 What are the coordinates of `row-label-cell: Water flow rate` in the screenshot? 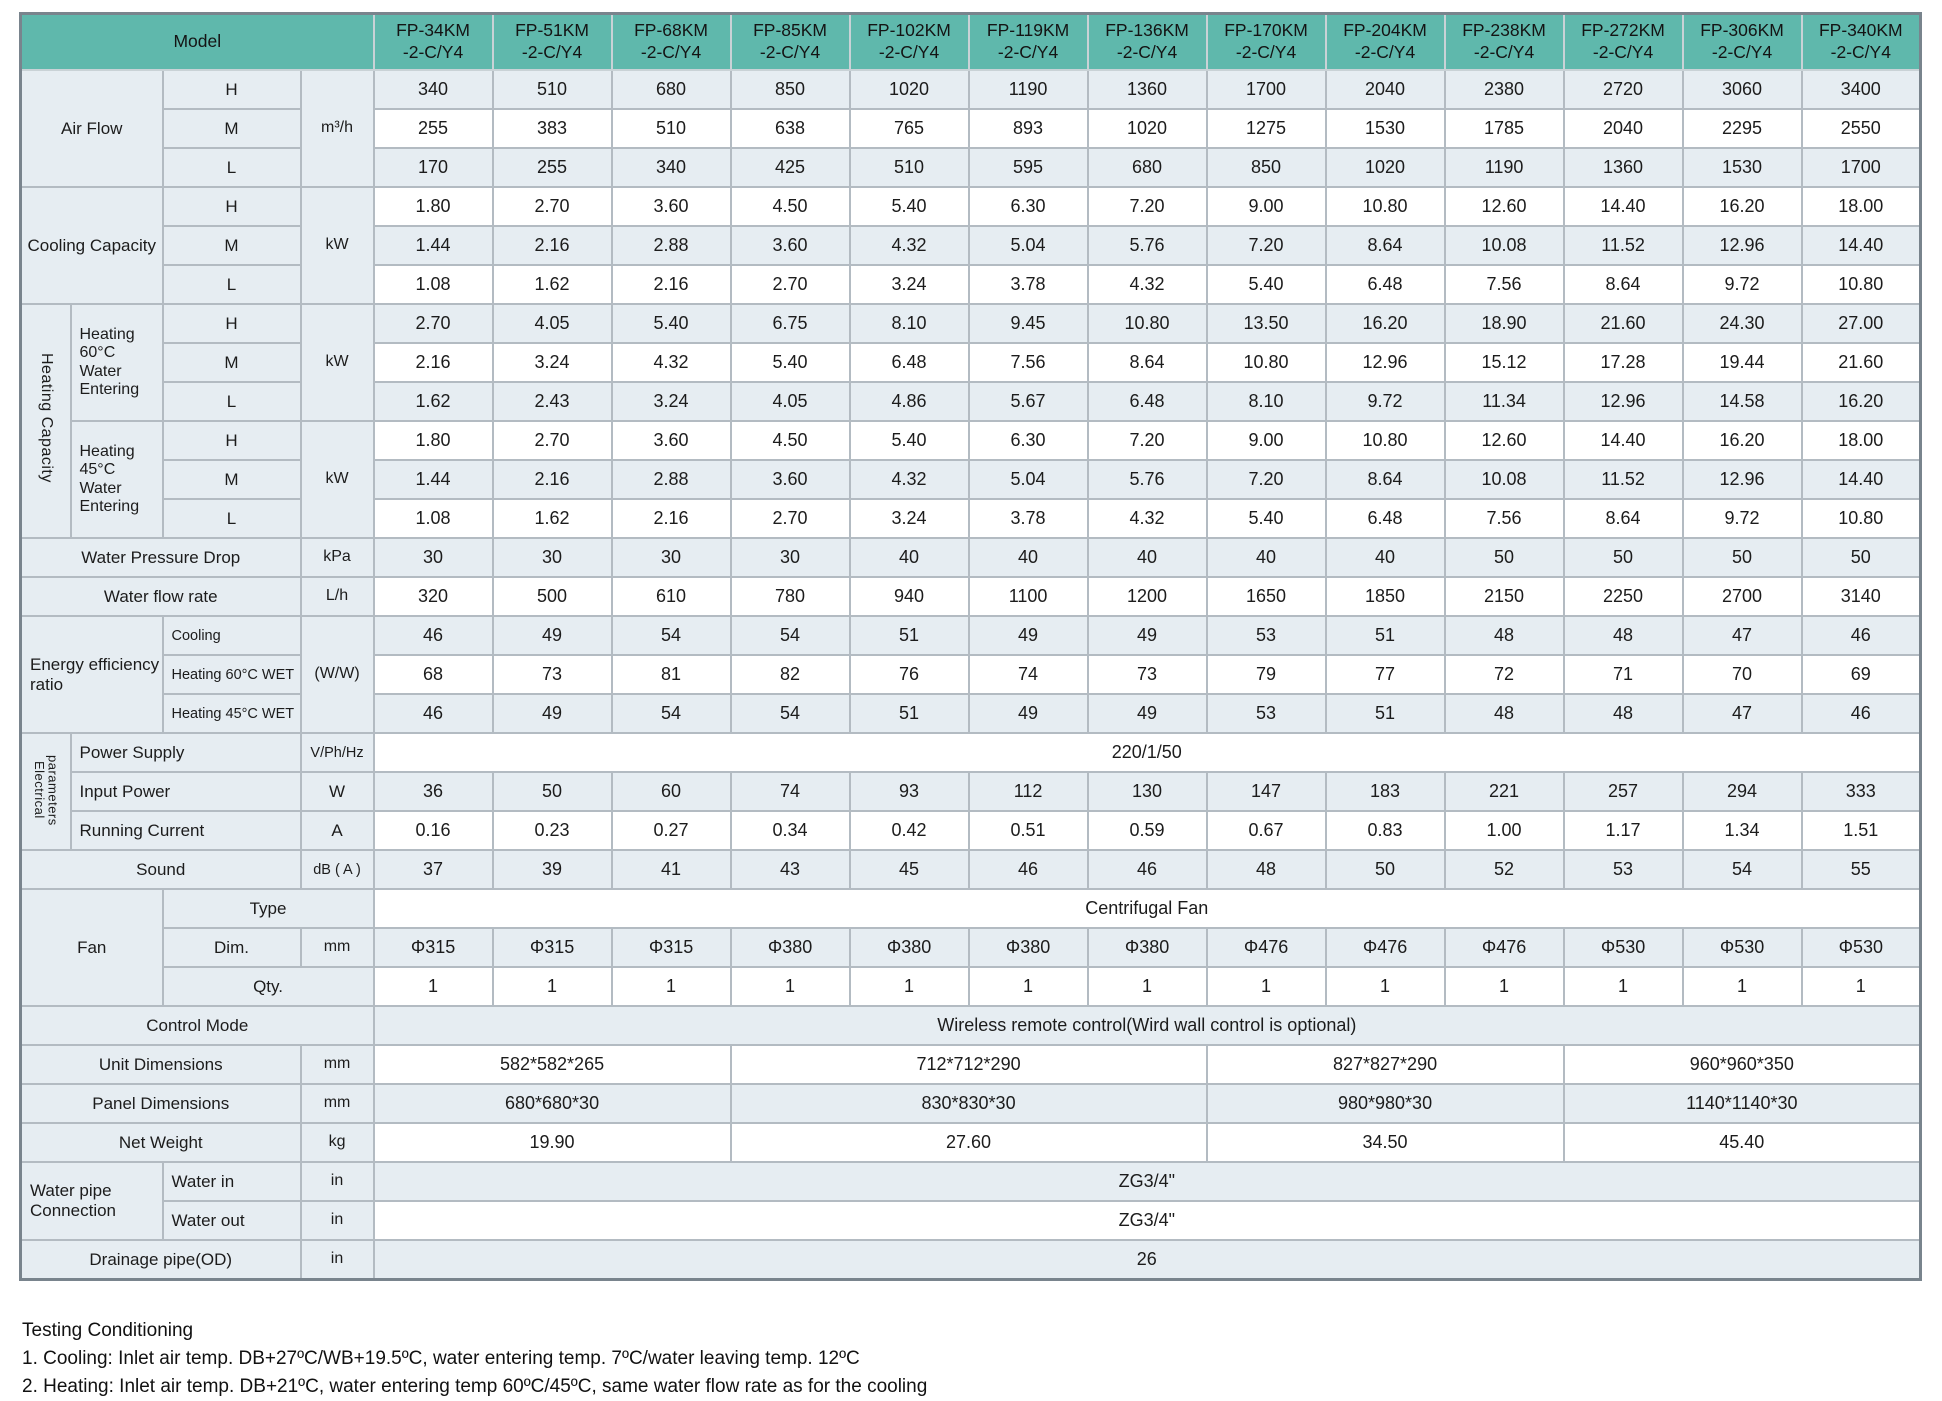 It's located at (160, 596).